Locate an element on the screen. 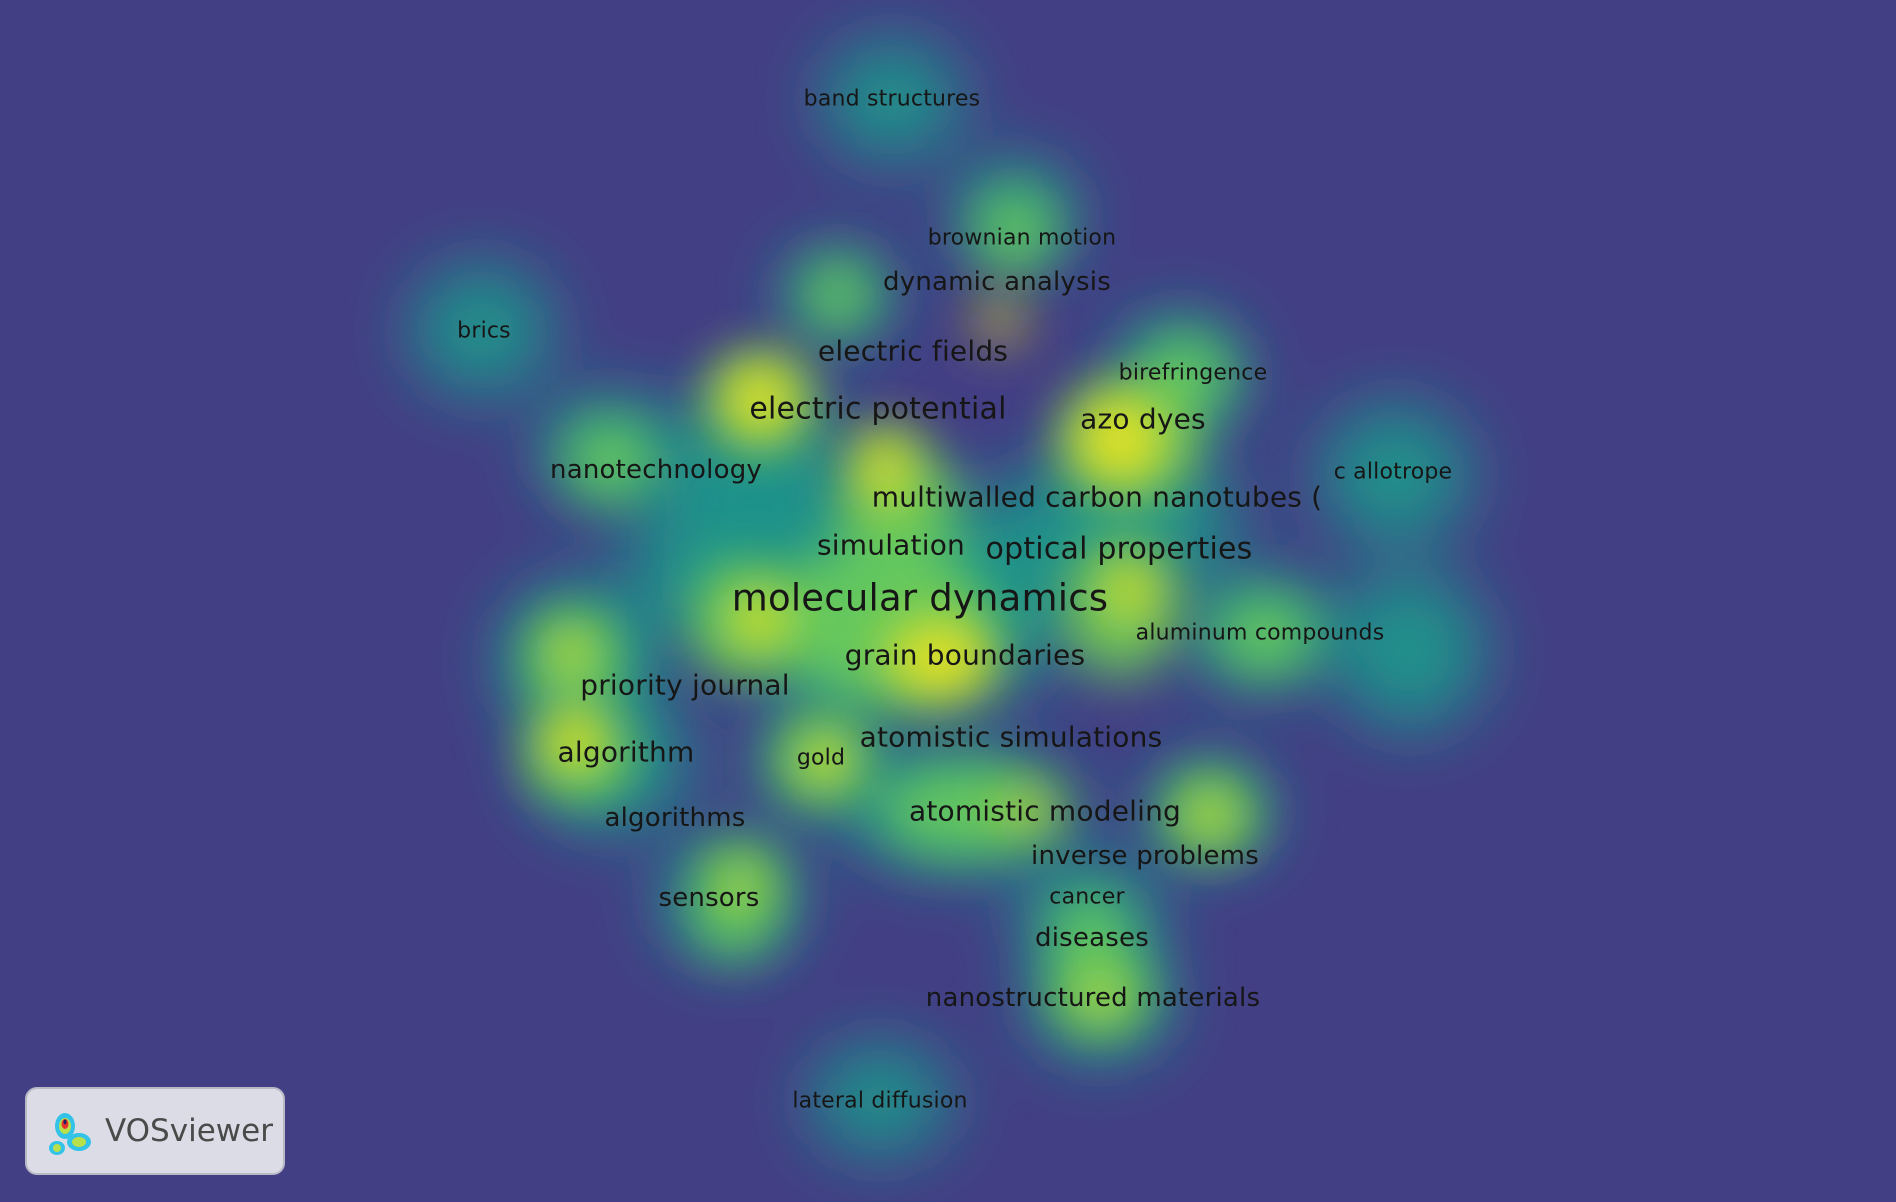  term-label: brownian motion is located at coordinates (1022, 238).